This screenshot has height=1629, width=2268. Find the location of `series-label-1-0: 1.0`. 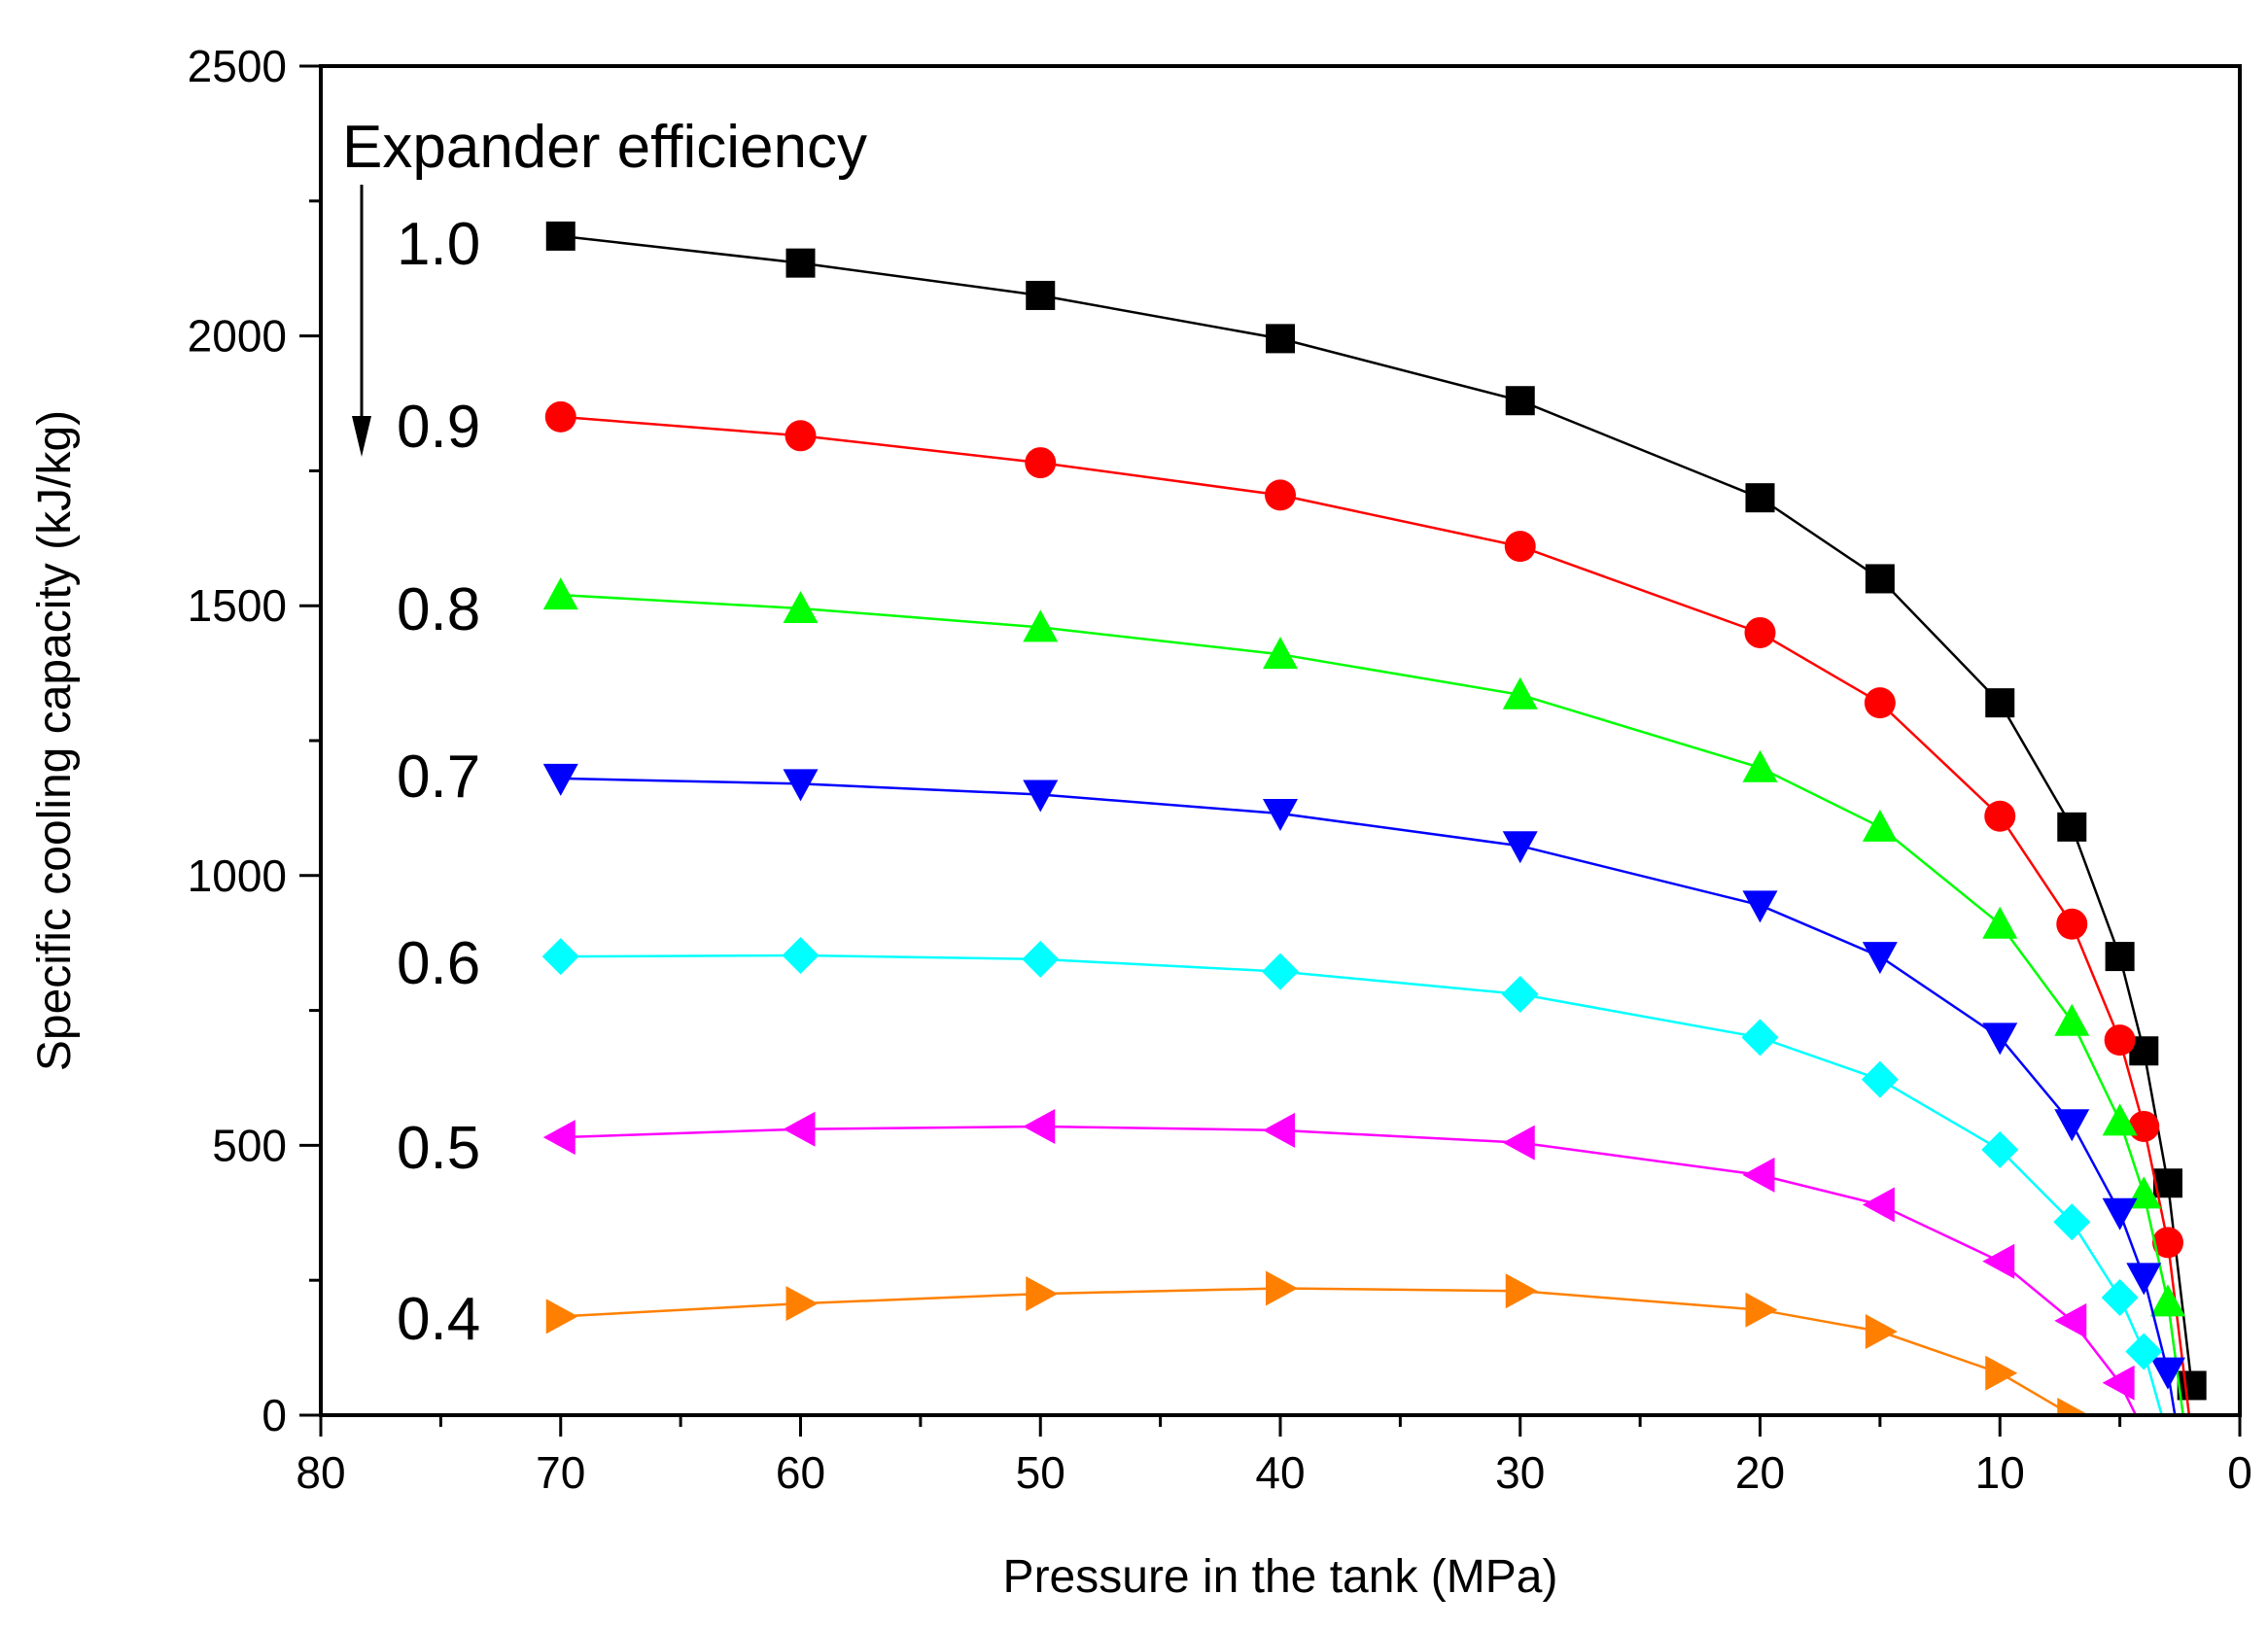

series-label-1-0: 1.0 is located at coordinates (439, 244).